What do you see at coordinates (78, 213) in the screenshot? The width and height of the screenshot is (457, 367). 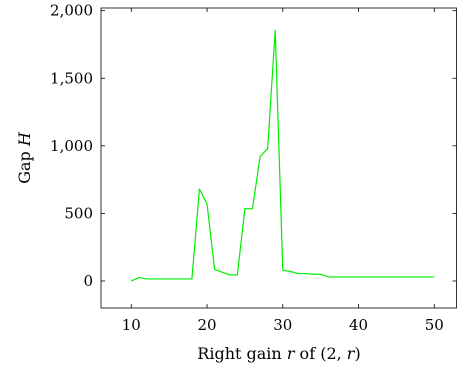 I see `y-tick-label: 500` at bounding box center [78, 213].